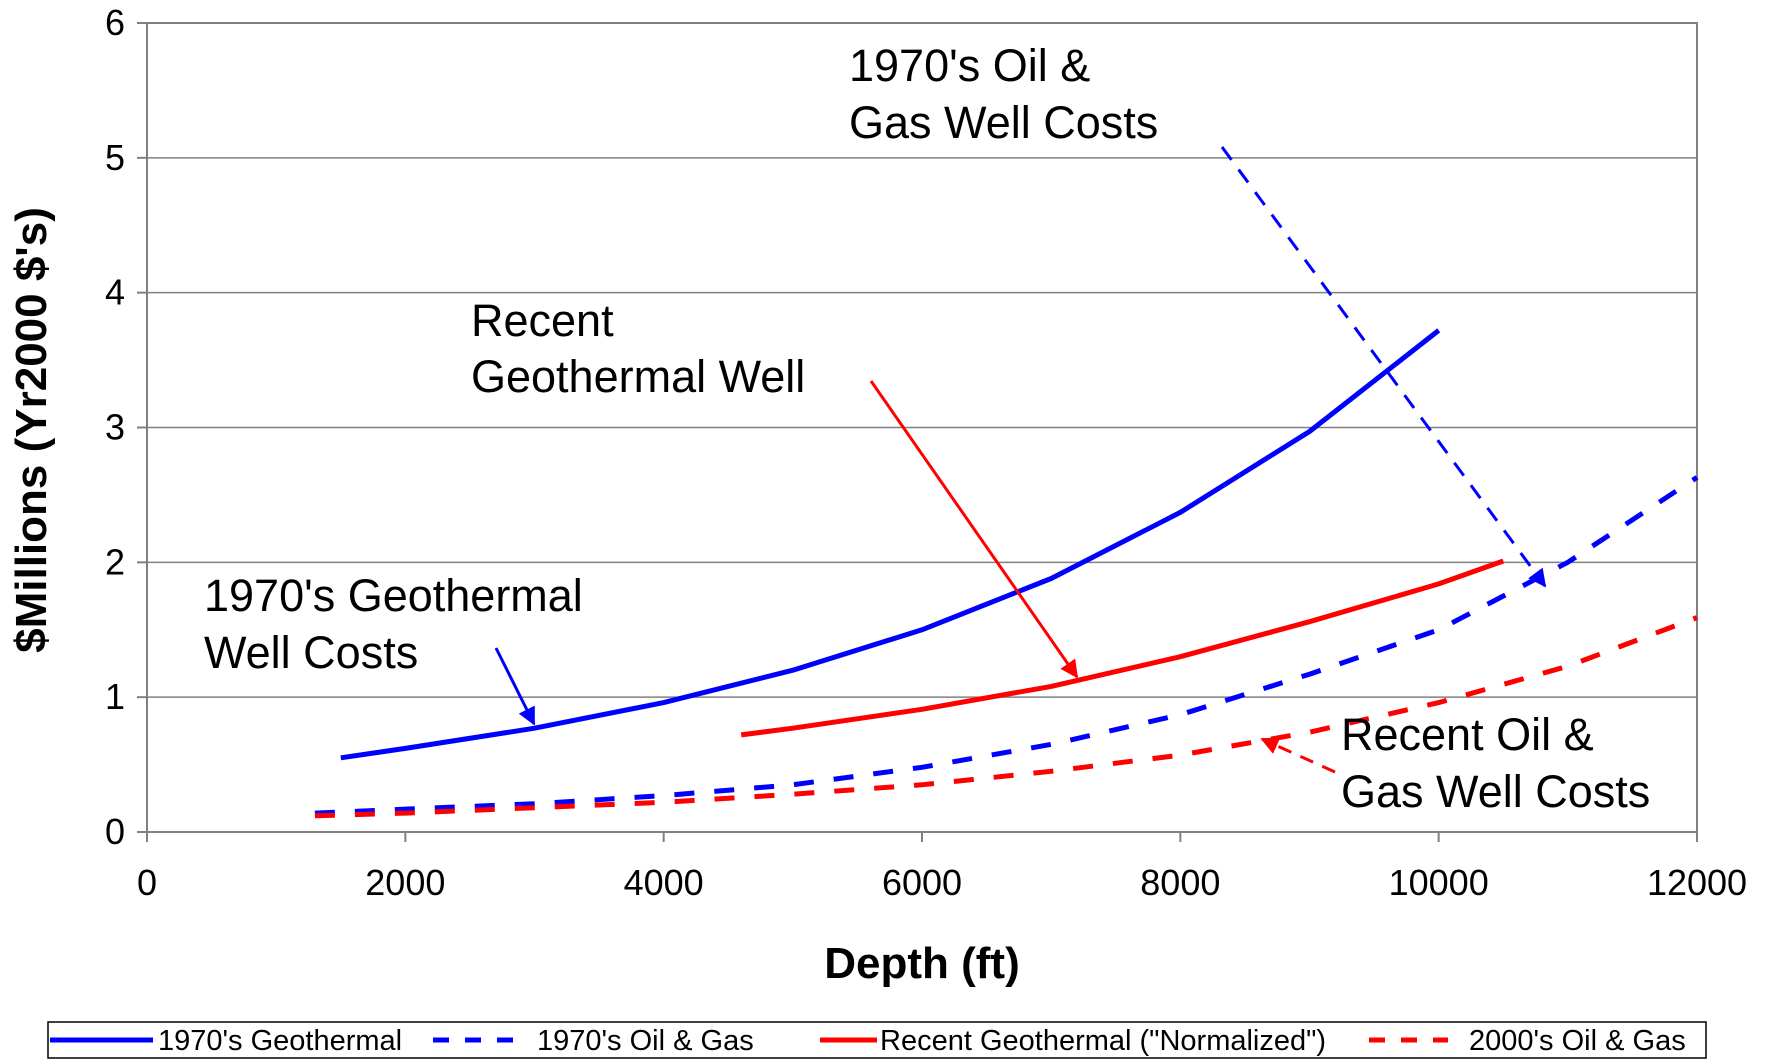 The height and width of the screenshot is (1060, 1765). Describe the element at coordinates (922, 882) in the screenshot. I see `x-tick-label: 6000` at that location.